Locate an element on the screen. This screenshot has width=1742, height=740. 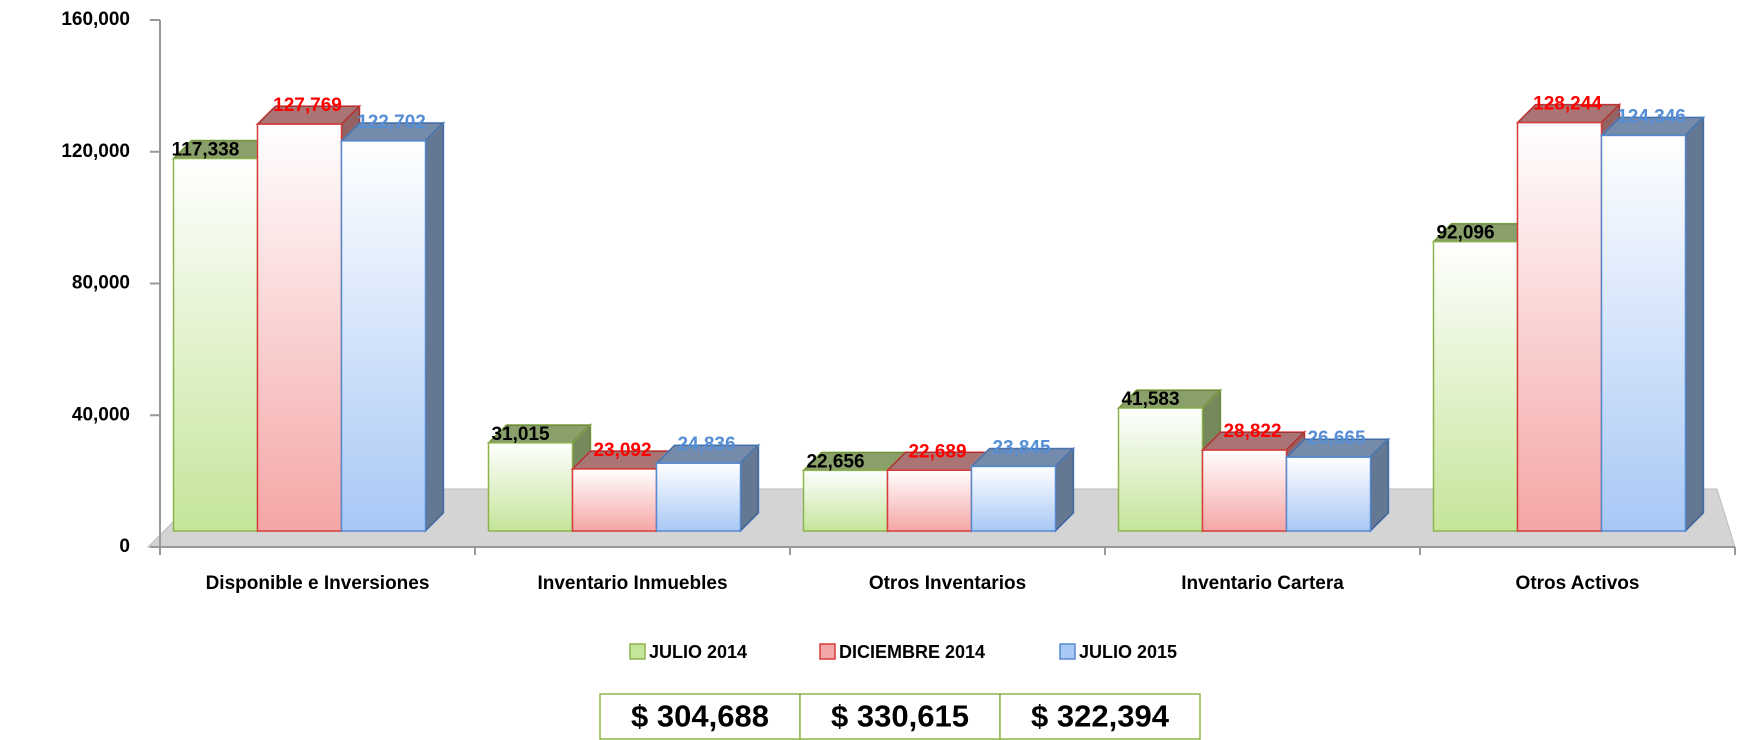
value-label: 117,338 is located at coordinates (206, 150).